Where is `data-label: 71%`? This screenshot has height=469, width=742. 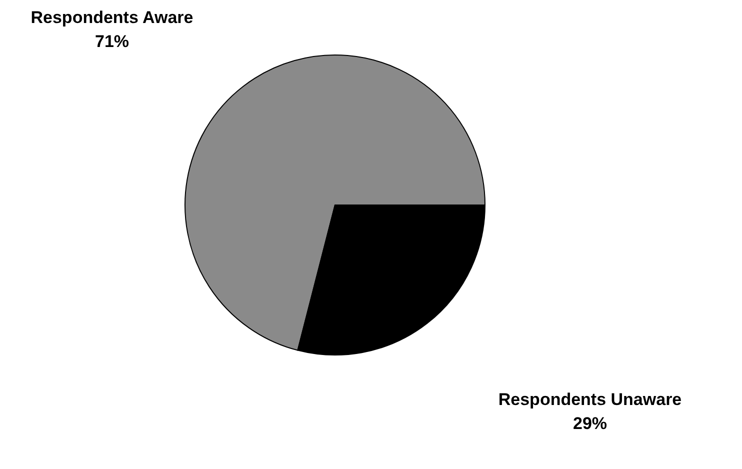 data-label: 71% is located at coordinates (112, 41).